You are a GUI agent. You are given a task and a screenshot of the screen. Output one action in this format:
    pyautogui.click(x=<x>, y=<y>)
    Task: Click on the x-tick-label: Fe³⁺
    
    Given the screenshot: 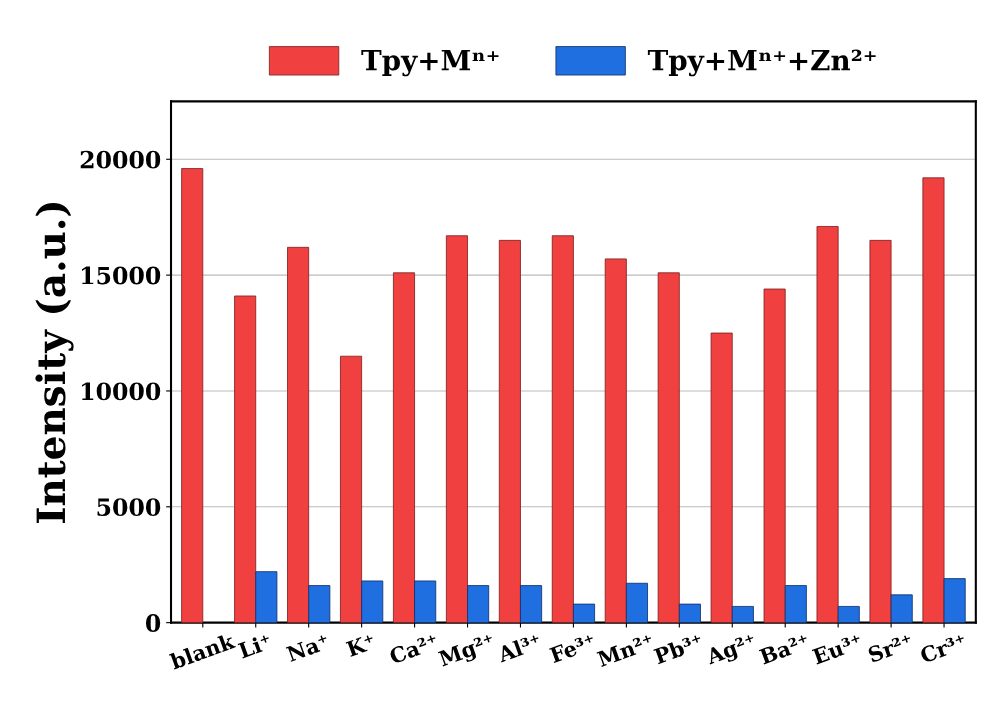 What is the action you would take?
    pyautogui.click(x=572, y=648)
    